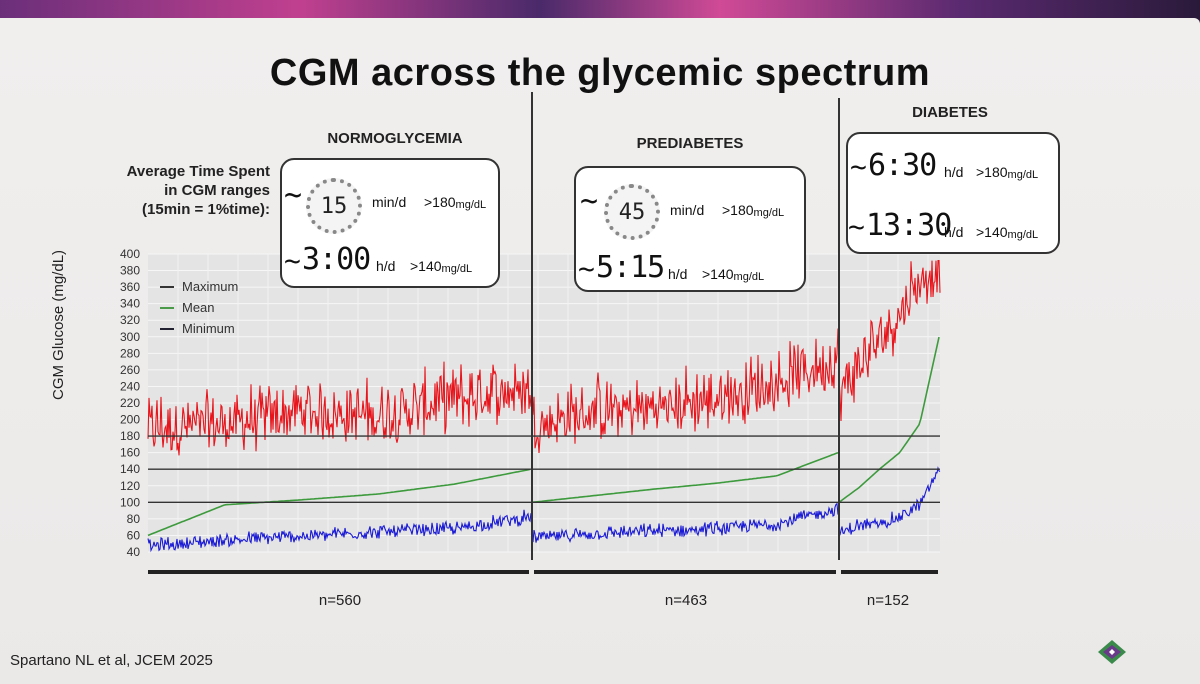 The width and height of the screenshot is (1200, 684). What do you see at coordinates (130, 469) in the screenshot?
I see `y-tick-140: 140` at bounding box center [130, 469].